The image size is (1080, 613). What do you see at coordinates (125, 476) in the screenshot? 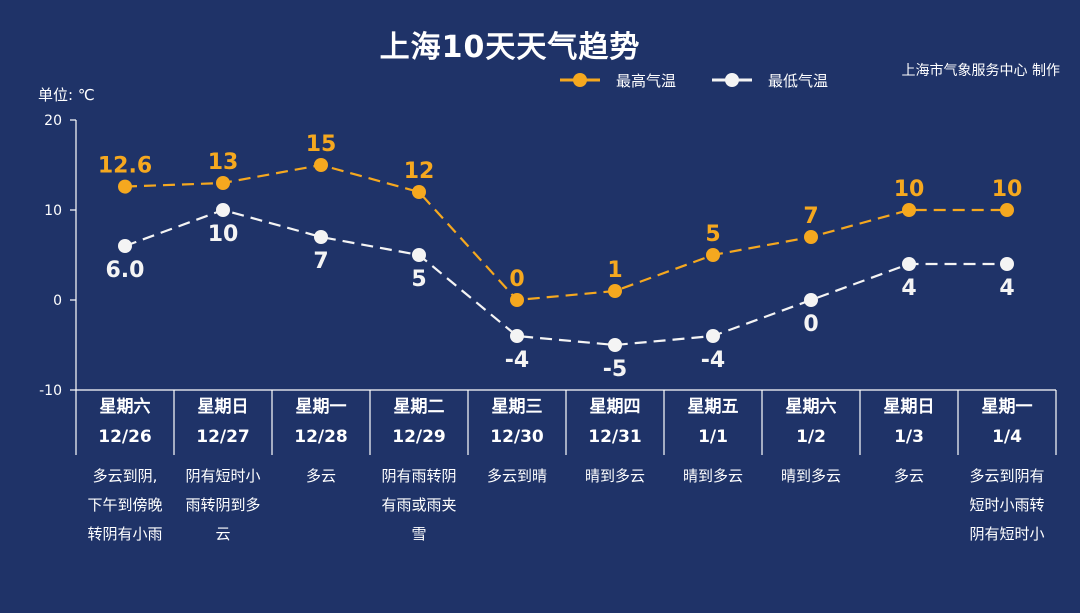
I see `description-line: 多云到阴,` at bounding box center [125, 476].